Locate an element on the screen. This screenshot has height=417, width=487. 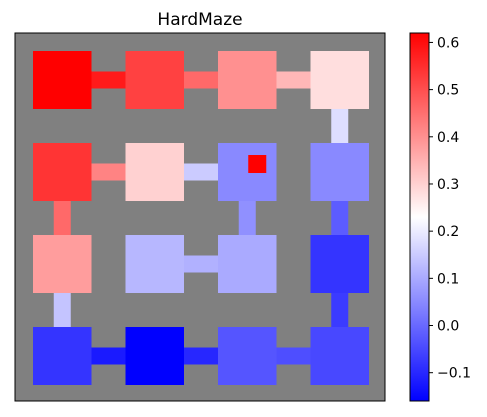
colorbar-tick-label: 0.6 is located at coordinates (448, 43).